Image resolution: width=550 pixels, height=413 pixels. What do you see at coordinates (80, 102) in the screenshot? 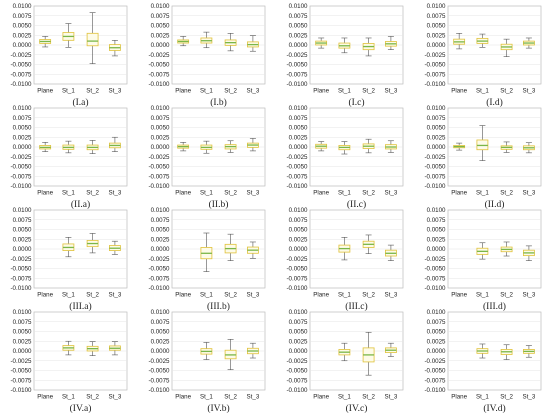
I see `panel-caption: (I.a)` at bounding box center [80, 102].